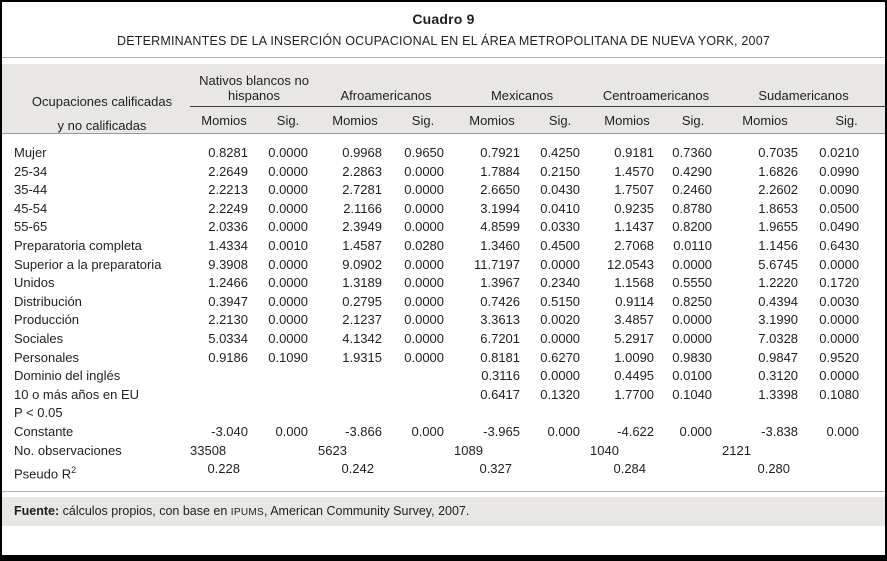 This screenshot has height=561, width=887. I want to click on row-header-line2: y no calificadas, so click(102, 125).